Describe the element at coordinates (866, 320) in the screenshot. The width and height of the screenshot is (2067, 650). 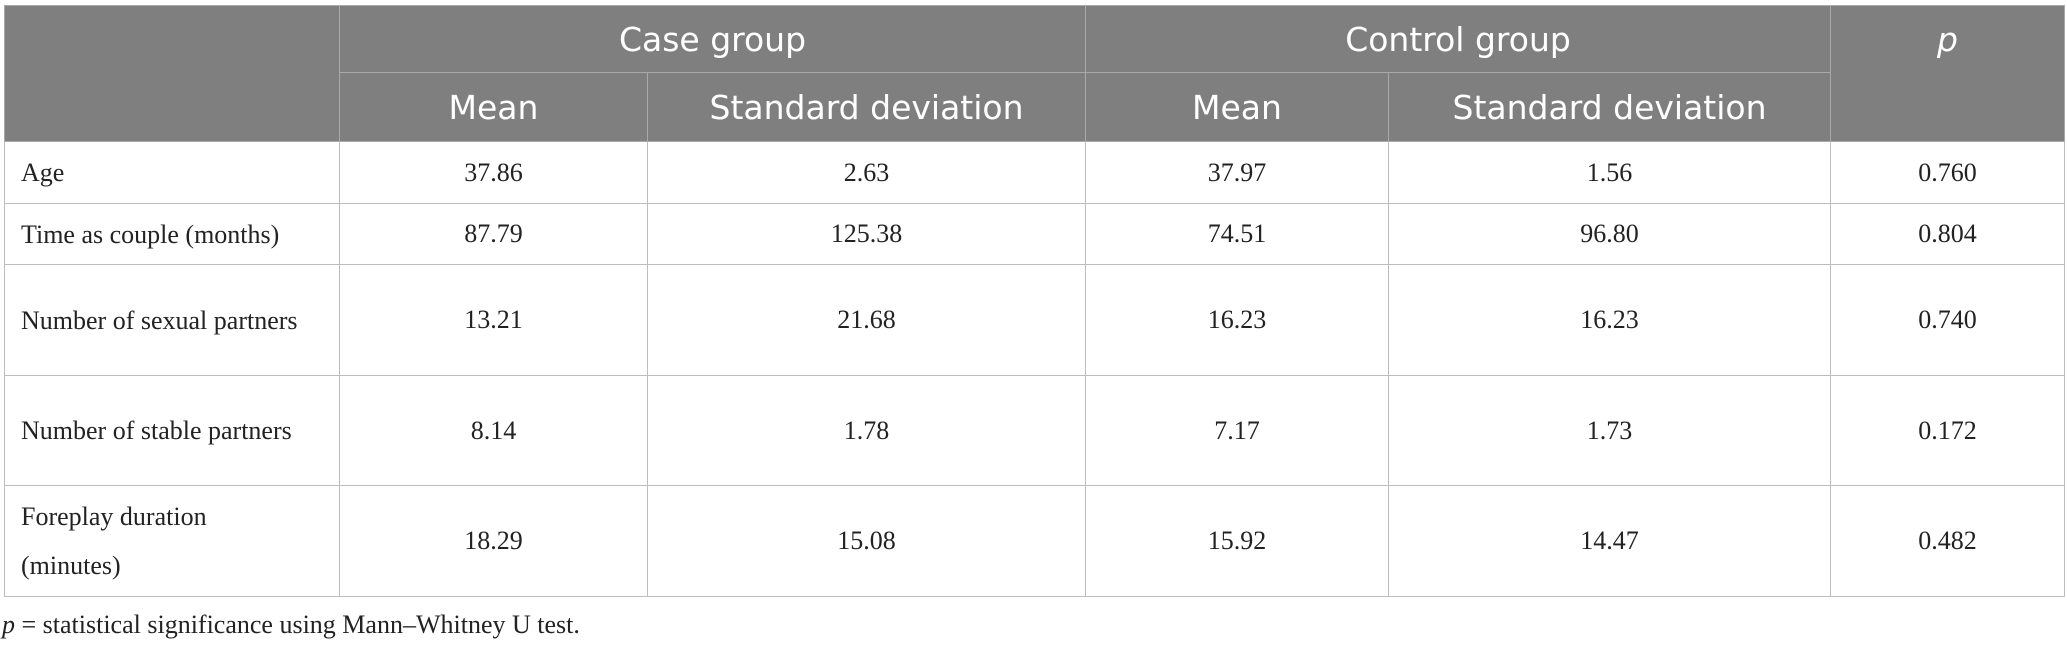
I see `value-cell: 21.68` at that location.